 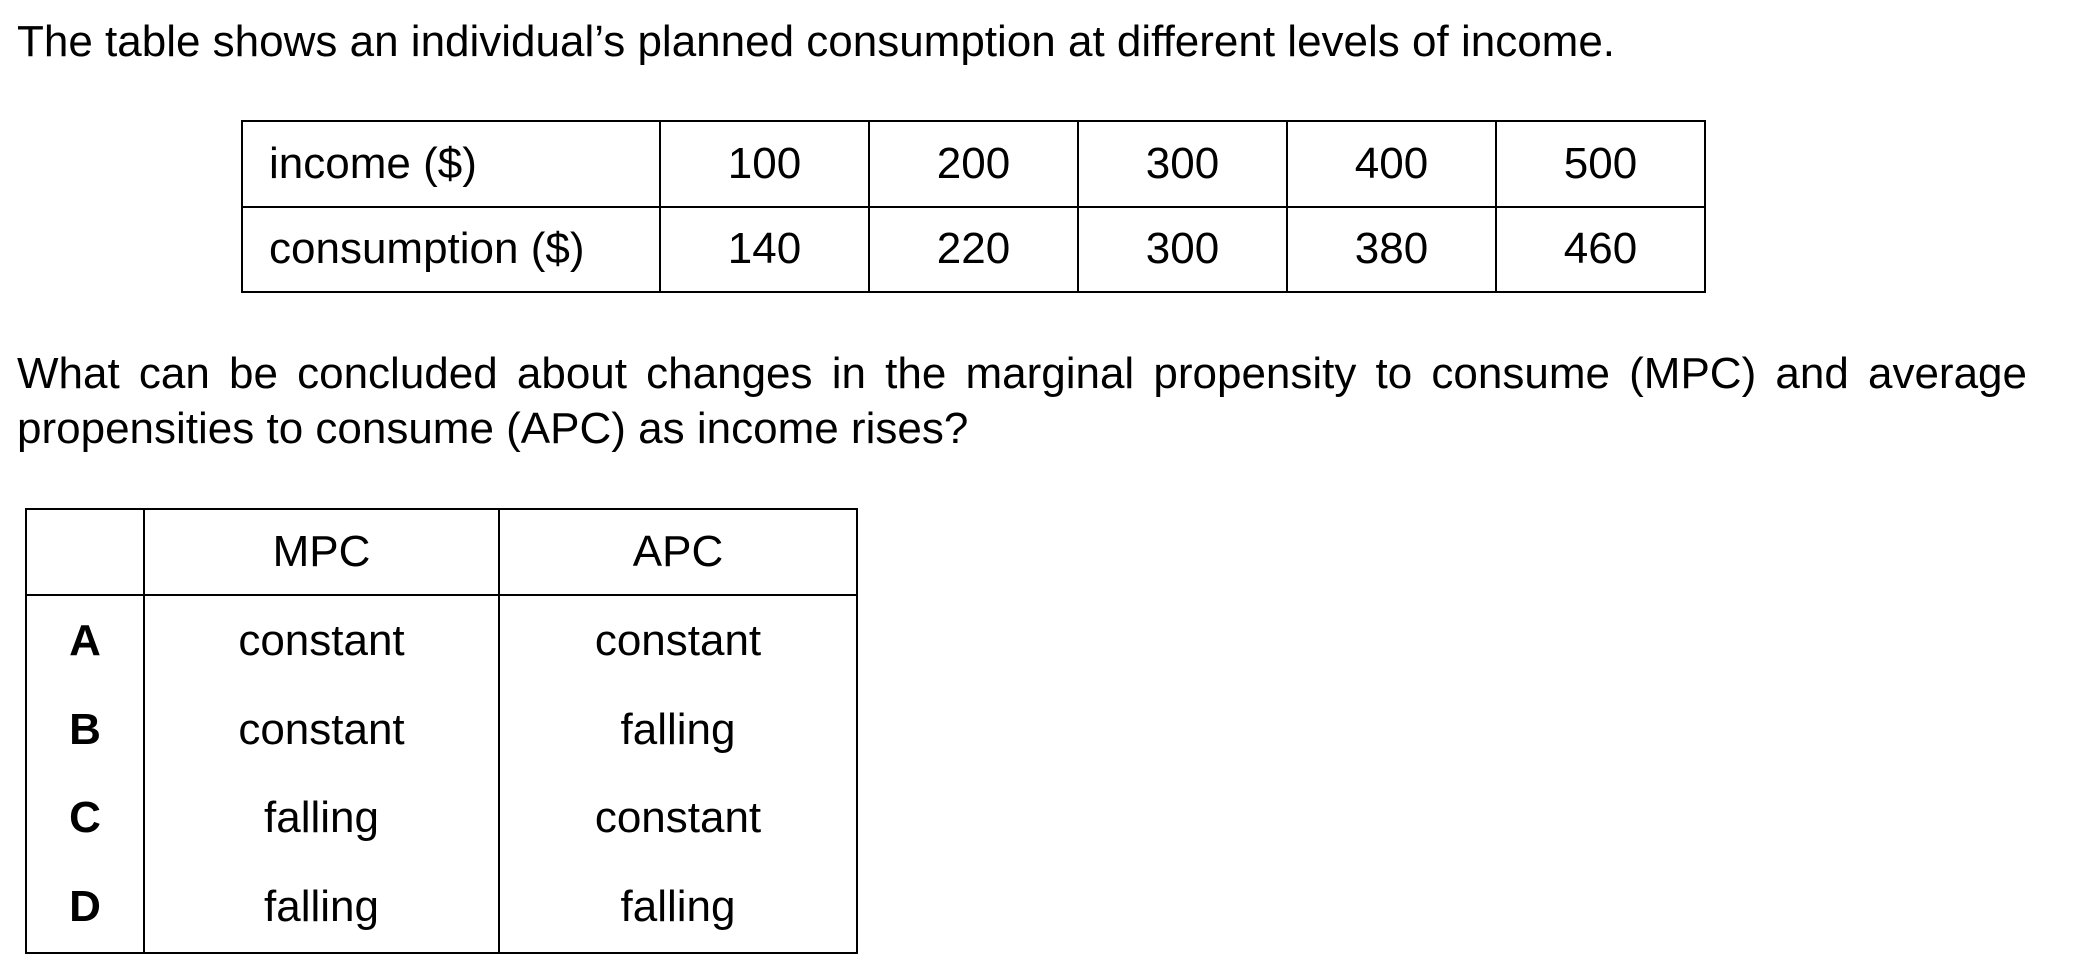 I want to click on table-row-income: income ($) 100 200 300 400 500, so click(x=973, y=164).